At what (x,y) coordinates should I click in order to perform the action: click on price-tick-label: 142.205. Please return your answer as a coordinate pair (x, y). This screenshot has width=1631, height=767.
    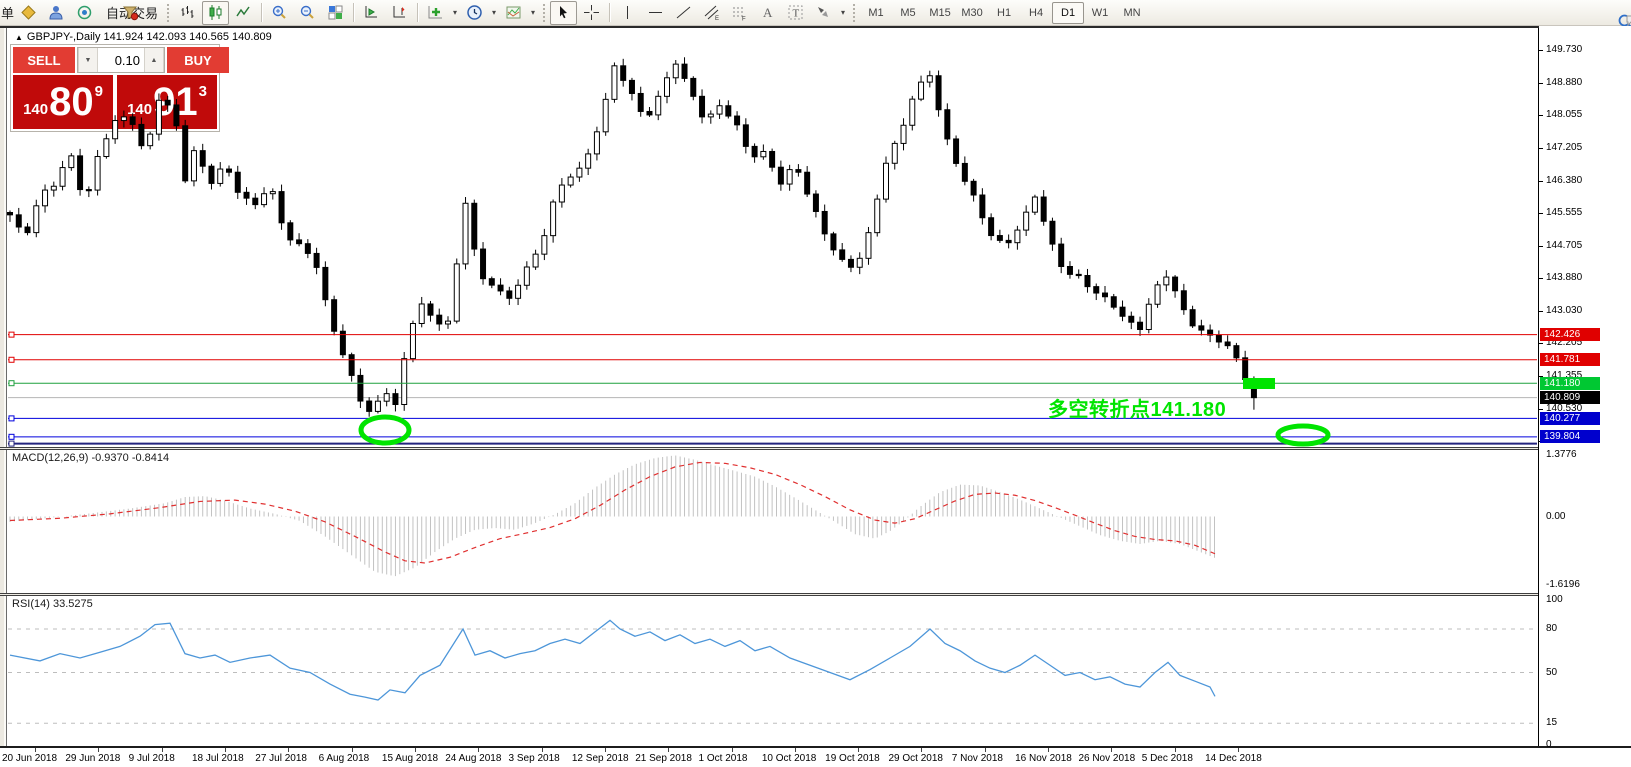
    Looking at the image, I should click on (1564, 343).